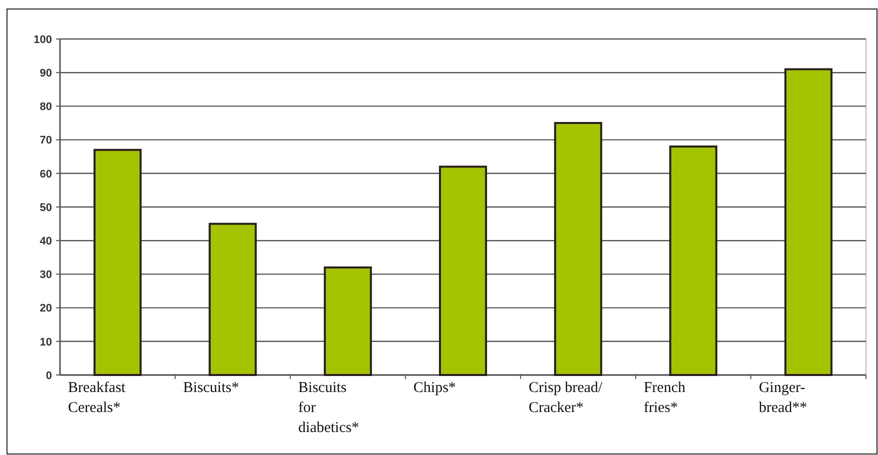 This screenshot has height=455, width=878. Describe the element at coordinates (49, 376) in the screenshot. I see `y-tick-label: 0` at that location.